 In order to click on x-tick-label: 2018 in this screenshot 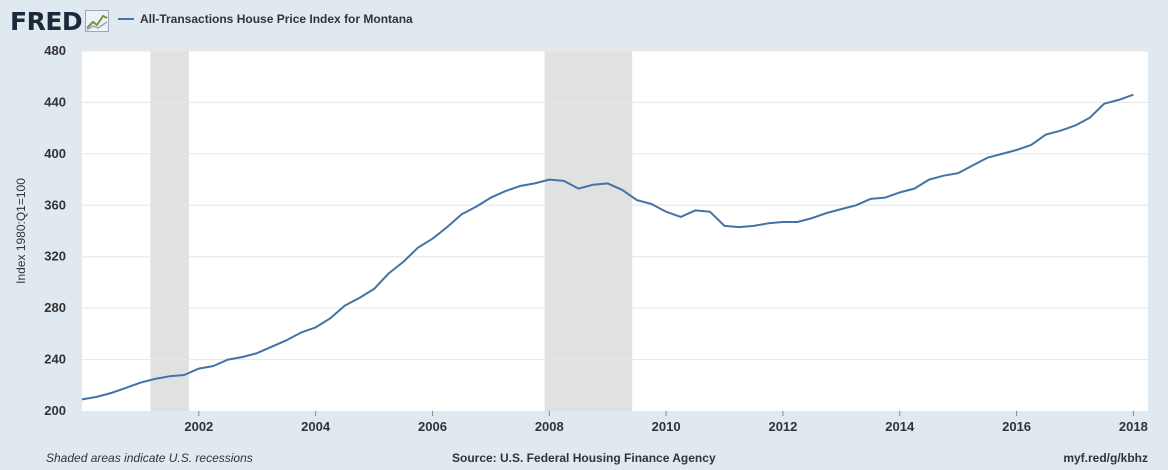, I will do `click(1133, 426)`.